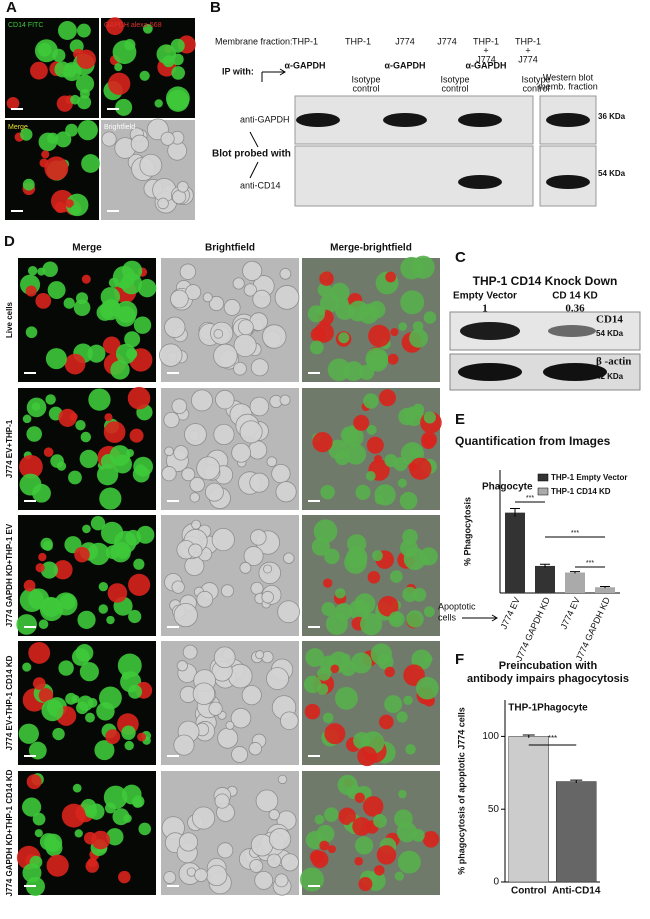 Image resolution: width=650 pixels, height=919 pixels. Describe the element at coordinates (548, 708) in the screenshot. I see `chart-subtitle: THP-1Phagocyte` at that location.